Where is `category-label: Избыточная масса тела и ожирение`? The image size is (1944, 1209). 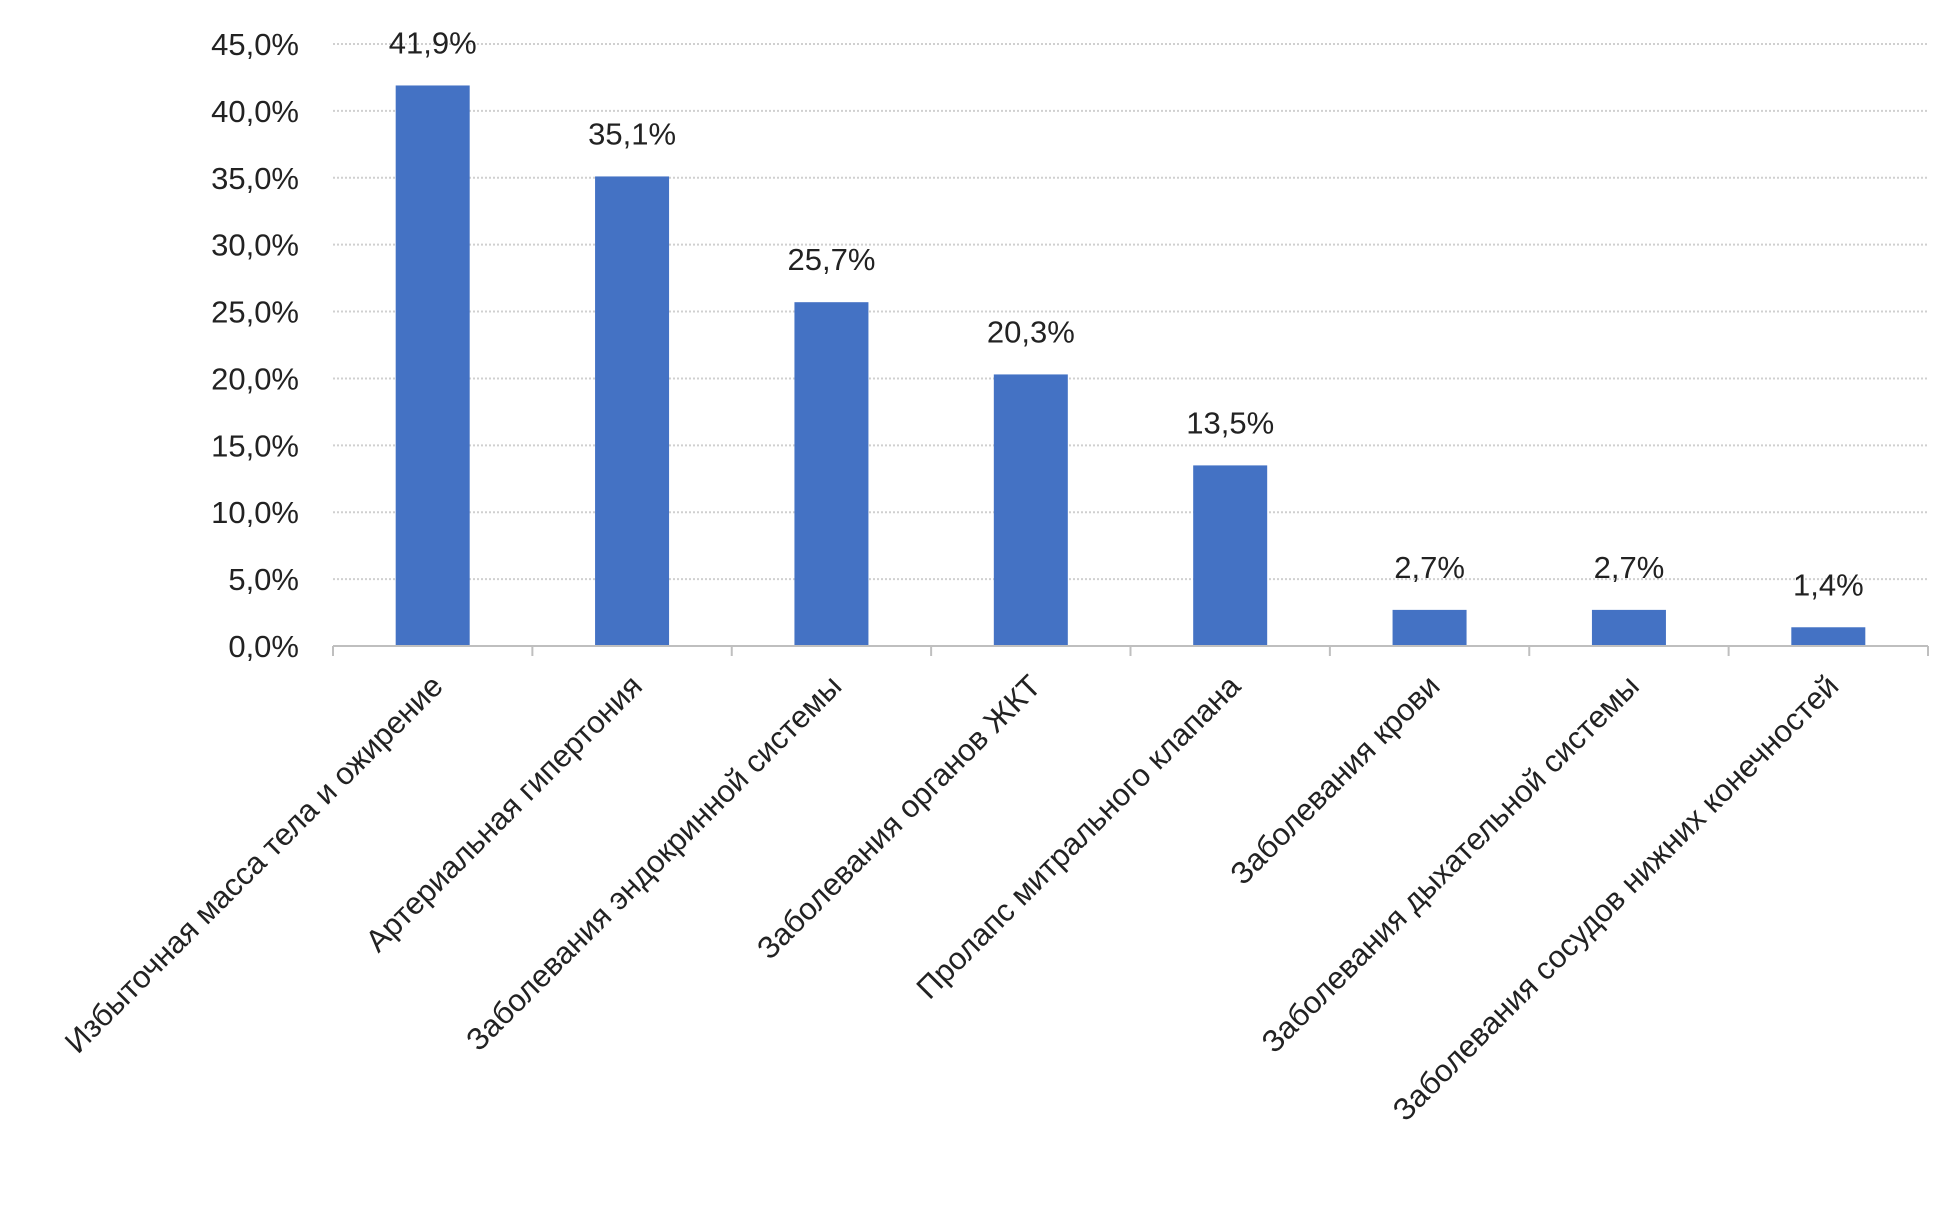 category-label: Избыточная масса тела и ожирение is located at coordinates (254, 864).